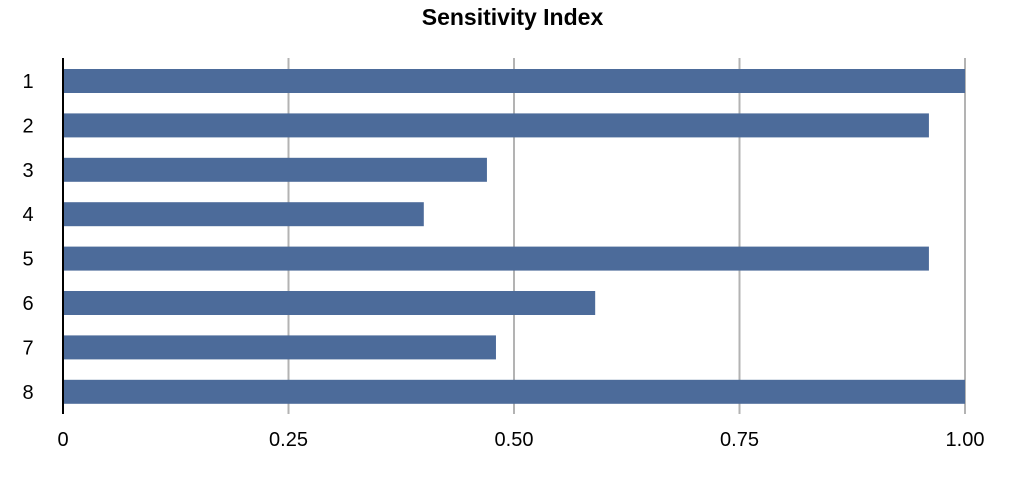  Describe the element at coordinates (27, 393) in the screenshot. I see `y-tick-label-8: 8` at that location.